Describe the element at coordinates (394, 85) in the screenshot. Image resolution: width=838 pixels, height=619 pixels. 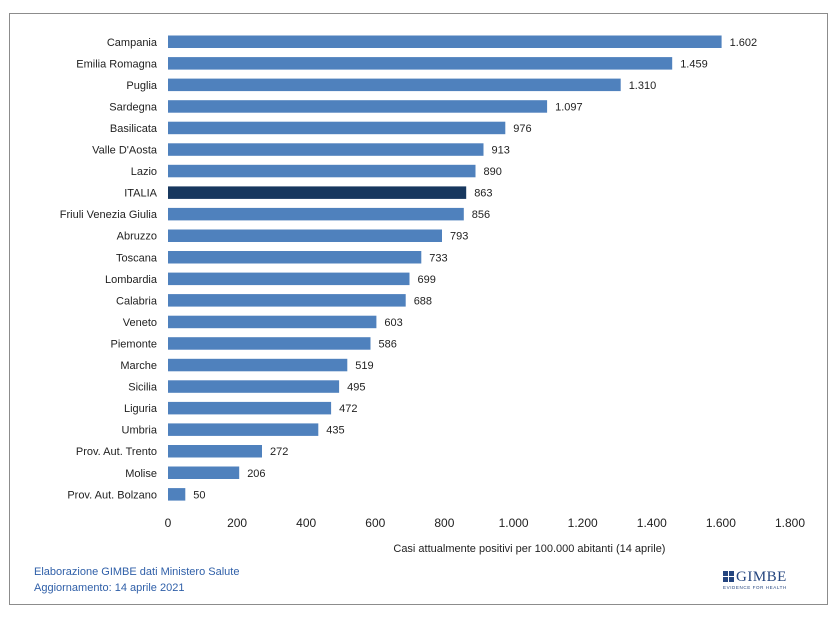
I see `bar-puglia` at that location.